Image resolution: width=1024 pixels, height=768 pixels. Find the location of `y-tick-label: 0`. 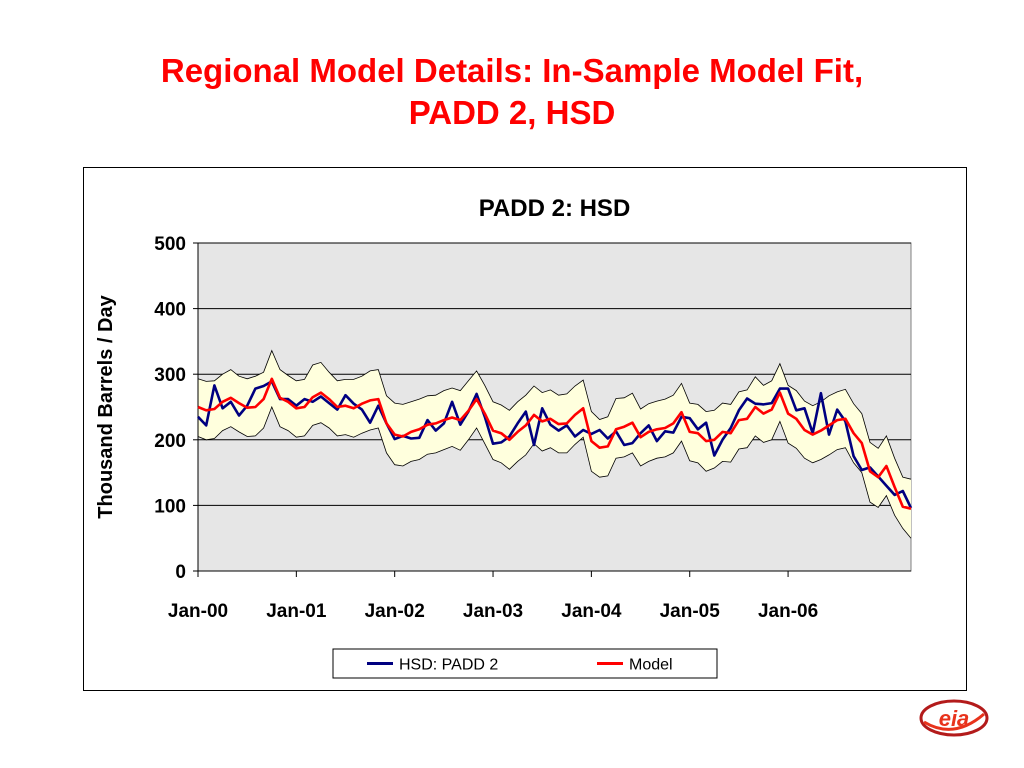

y-tick-label: 0 is located at coordinates (180, 572).